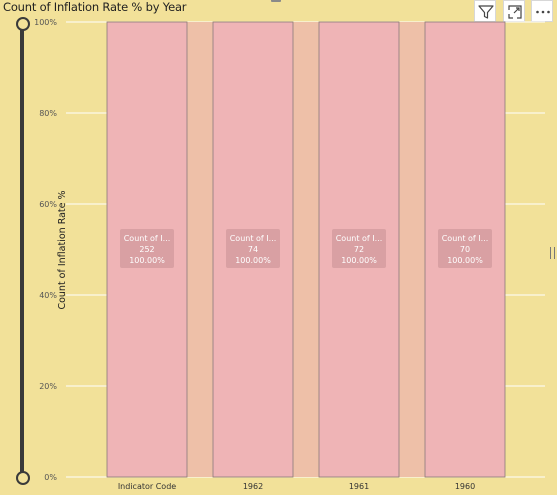  What do you see at coordinates (23, 478) in the screenshot?
I see `zoom-slider-bottom-handle` at bounding box center [23, 478].